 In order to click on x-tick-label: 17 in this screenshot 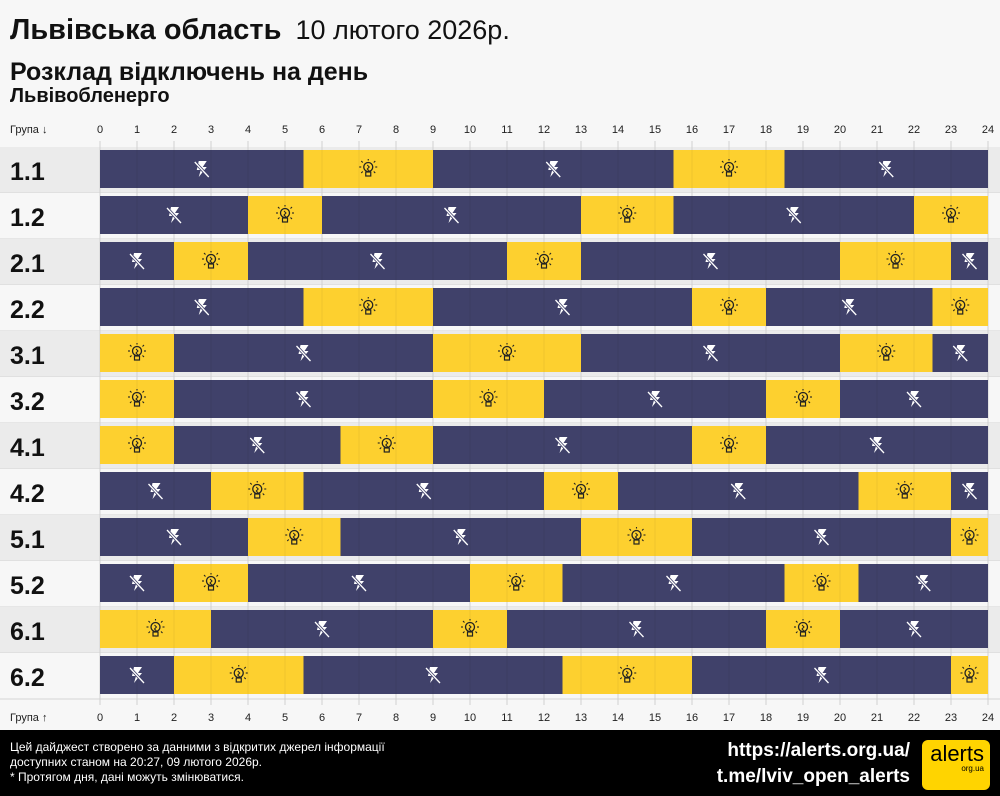, I will do `click(729, 718)`.